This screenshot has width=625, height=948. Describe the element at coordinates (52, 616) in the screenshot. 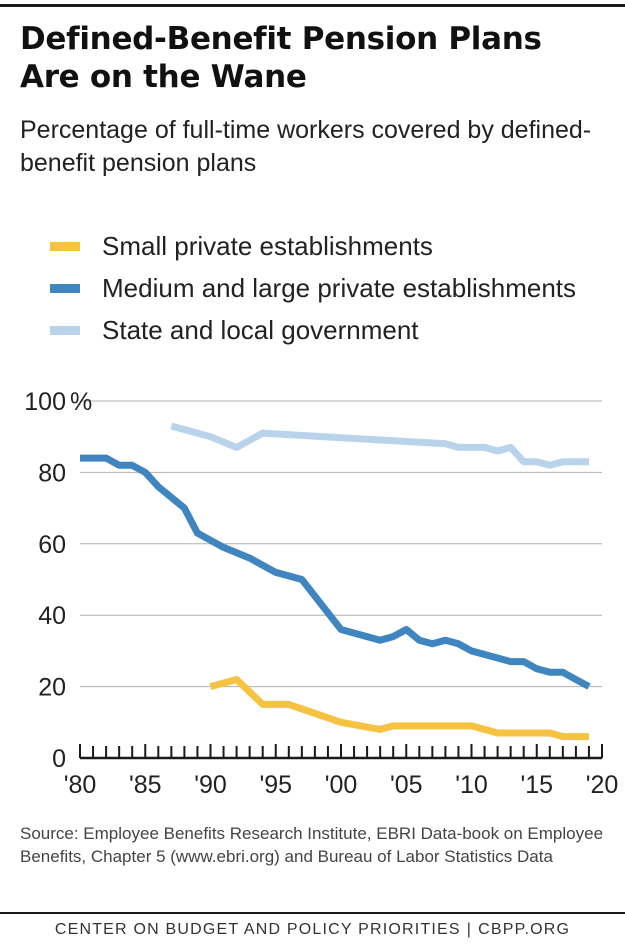

I see `y-tick-label-40: 40` at that location.